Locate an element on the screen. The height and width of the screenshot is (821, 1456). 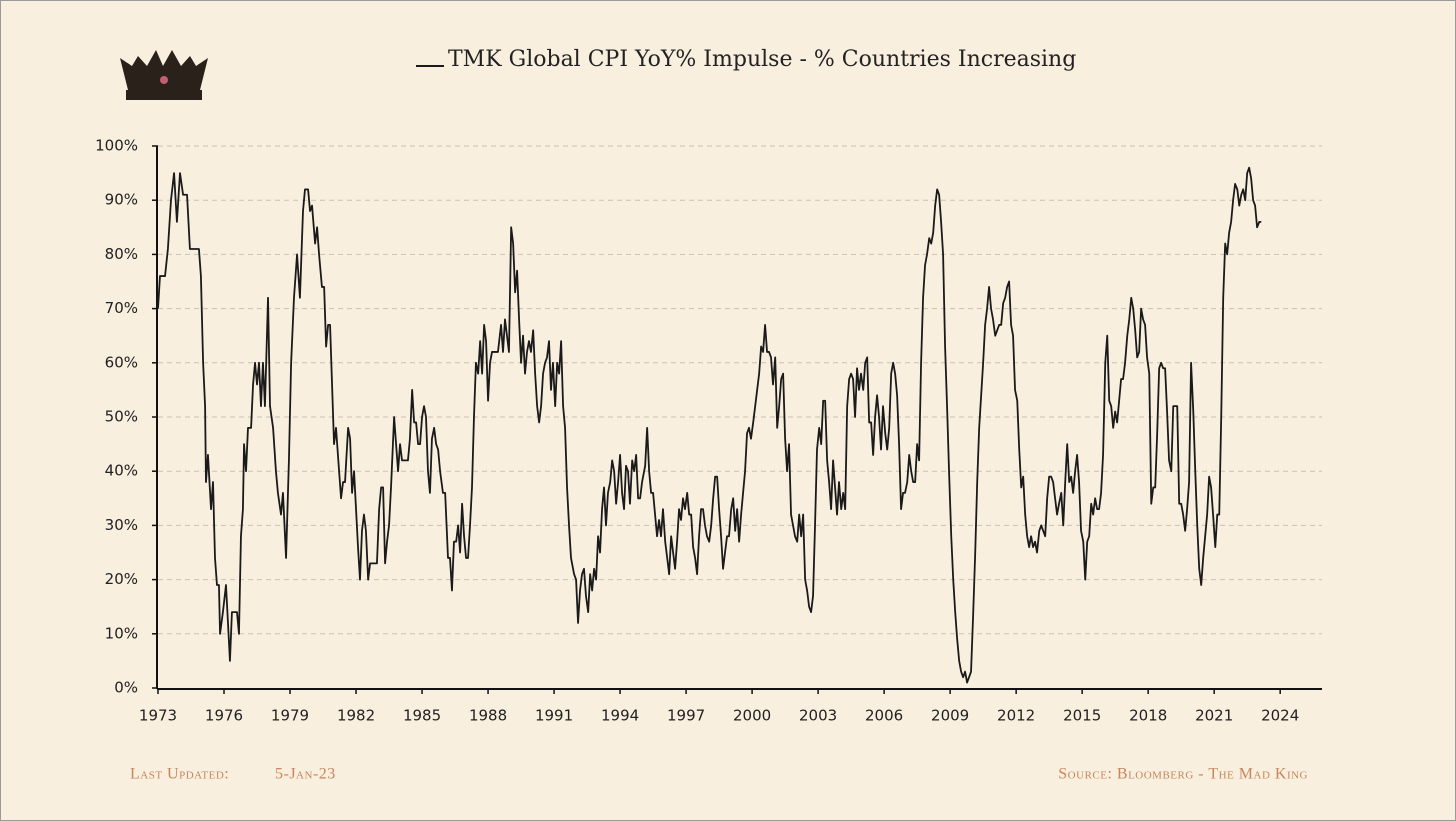
x-tick-label: 1985 is located at coordinates (422, 716).